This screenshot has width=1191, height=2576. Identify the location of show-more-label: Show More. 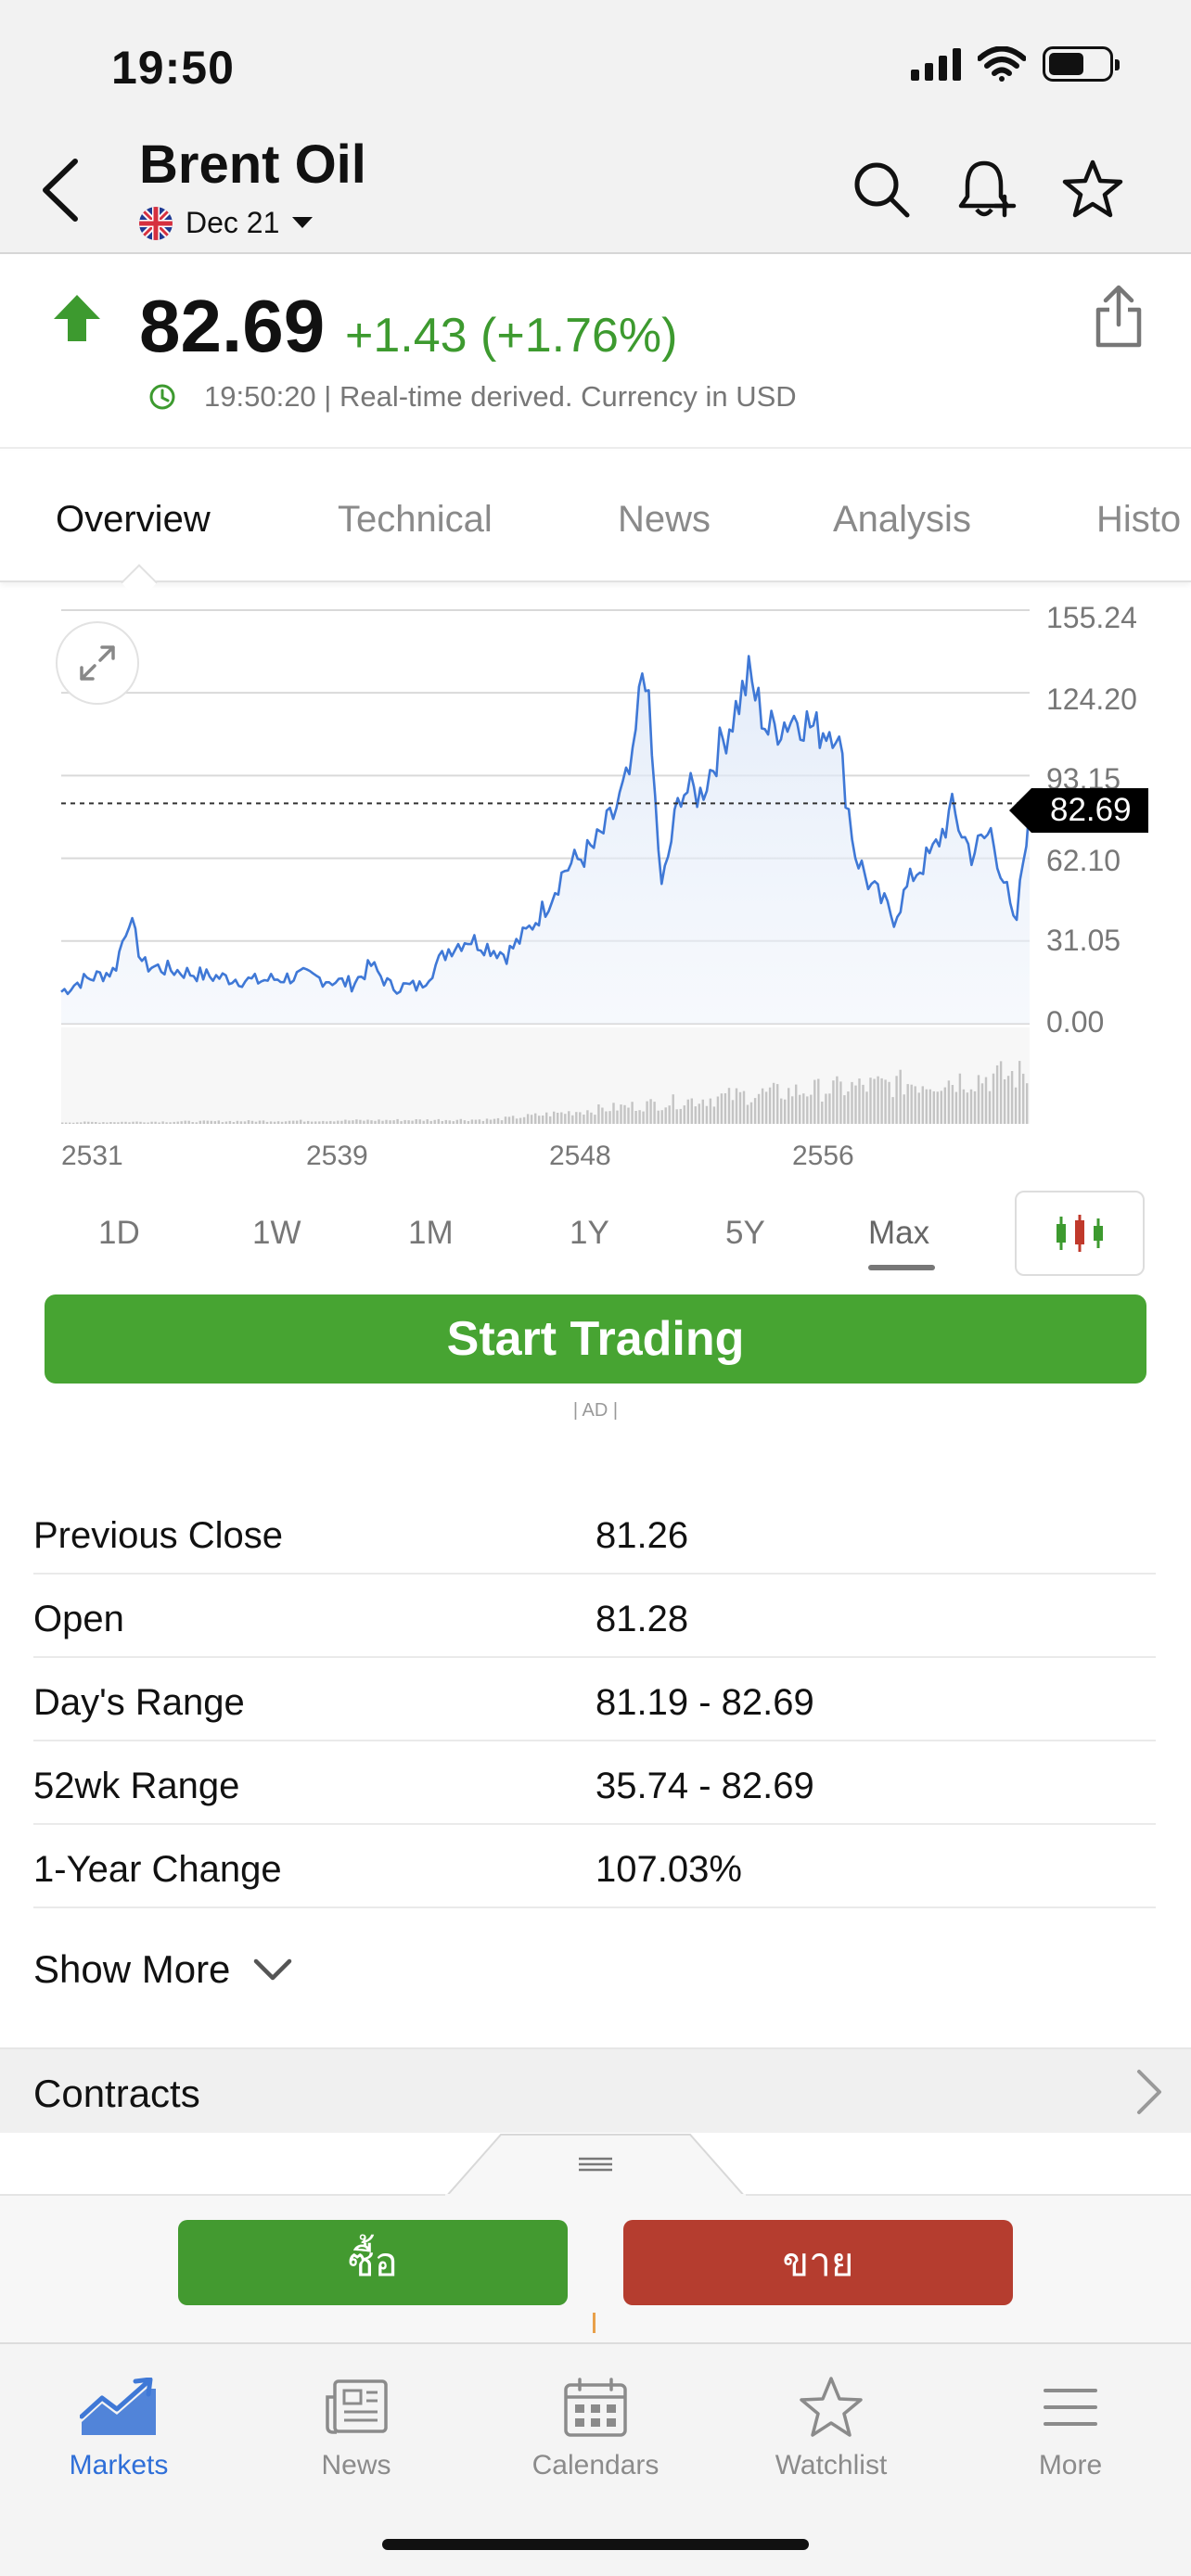
(132, 1969).